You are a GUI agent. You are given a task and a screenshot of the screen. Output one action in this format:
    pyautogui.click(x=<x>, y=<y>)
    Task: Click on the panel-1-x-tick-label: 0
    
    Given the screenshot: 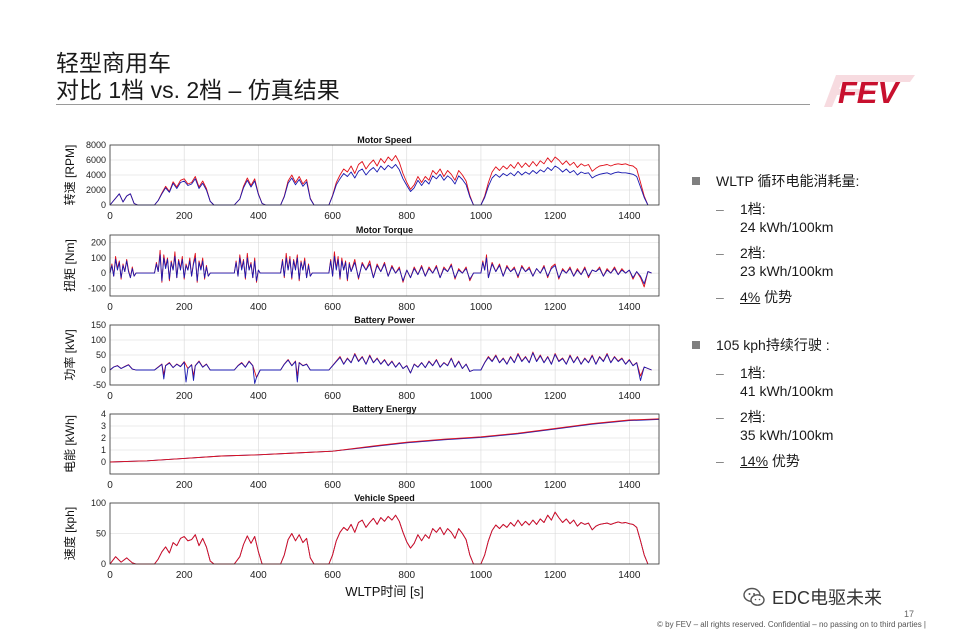 What is the action you would take?
    pyautogui.click(x=110, y=216)
    